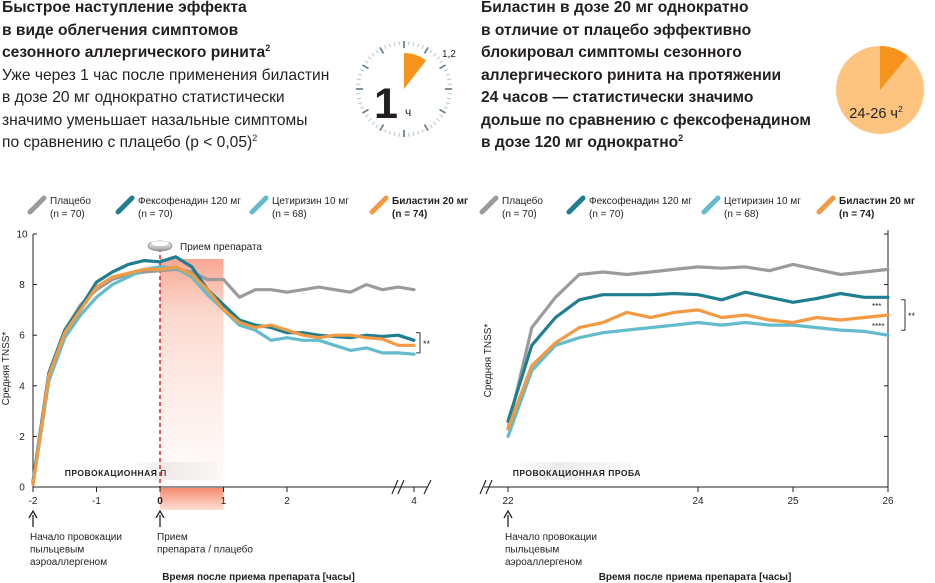  I want to click on annotation-dose-line: препарата / плацебо, so click(205, 550).